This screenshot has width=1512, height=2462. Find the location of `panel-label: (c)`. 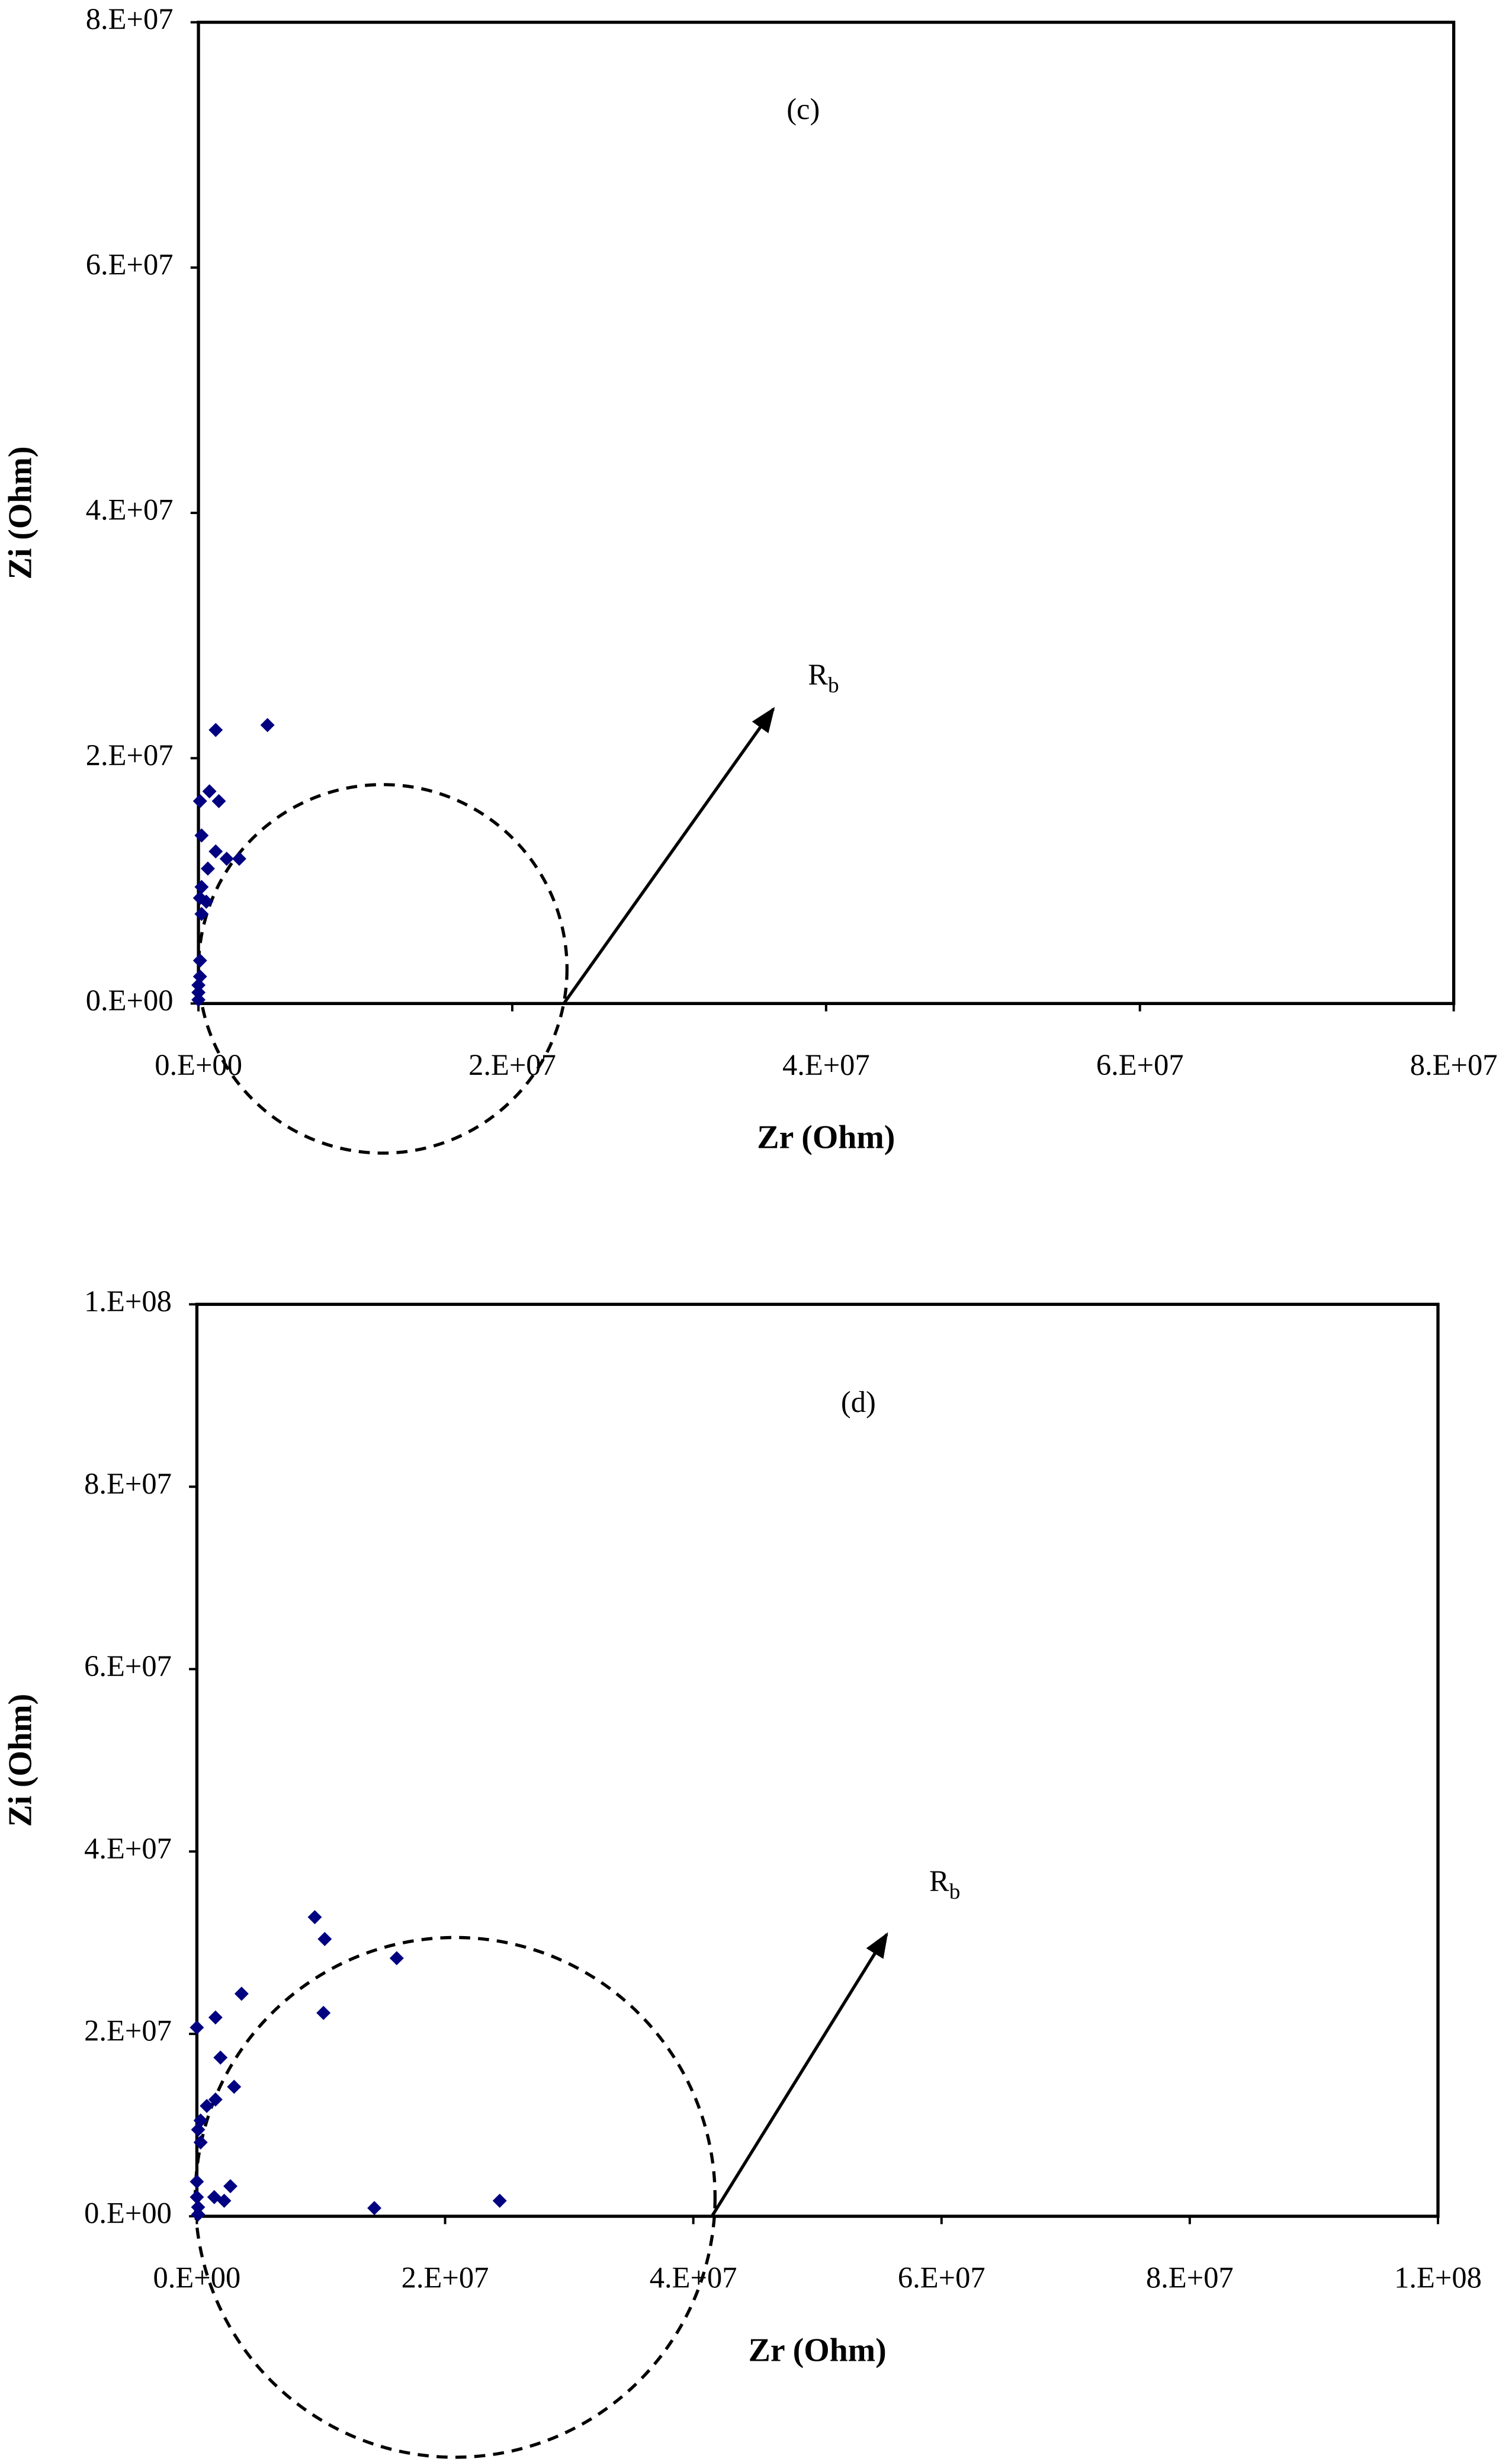

panel-label: (c) is located at coordinates (803, 109).